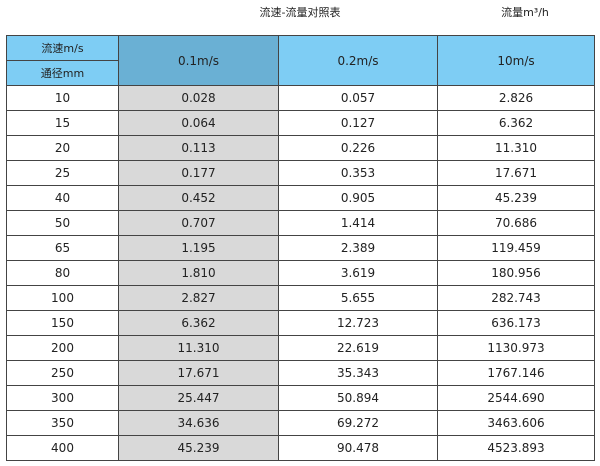 The width and height of the screenshot is (600, 466). Describe the element at coordinates (62, 173) in the screenshot. I see `diameter-cell: 25` at that location.